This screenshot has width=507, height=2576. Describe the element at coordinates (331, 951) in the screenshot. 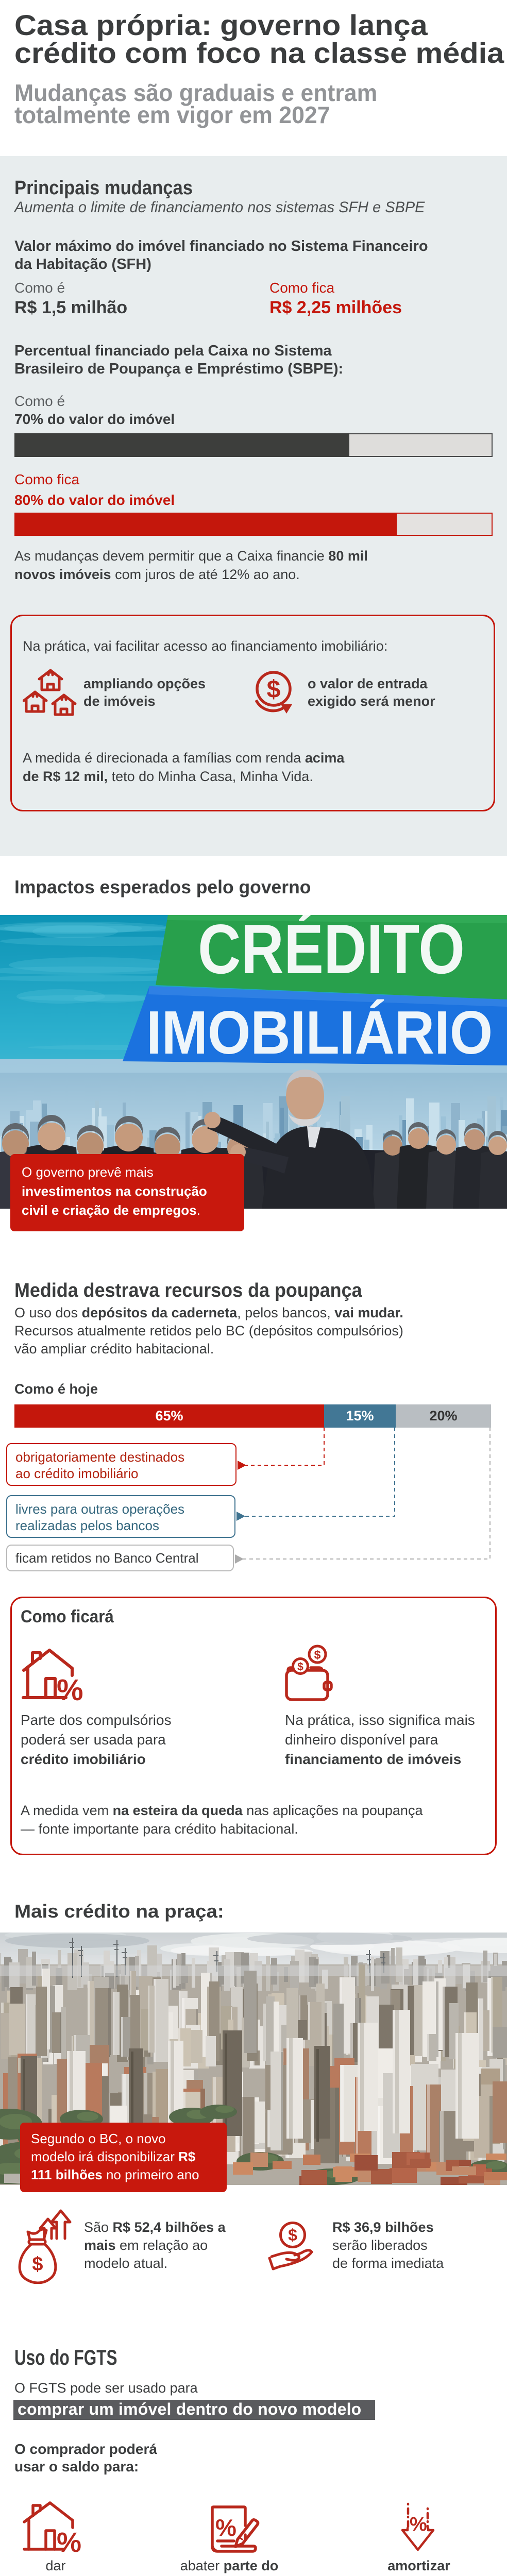

I see `svg-text: CRÉDITO` at that location.